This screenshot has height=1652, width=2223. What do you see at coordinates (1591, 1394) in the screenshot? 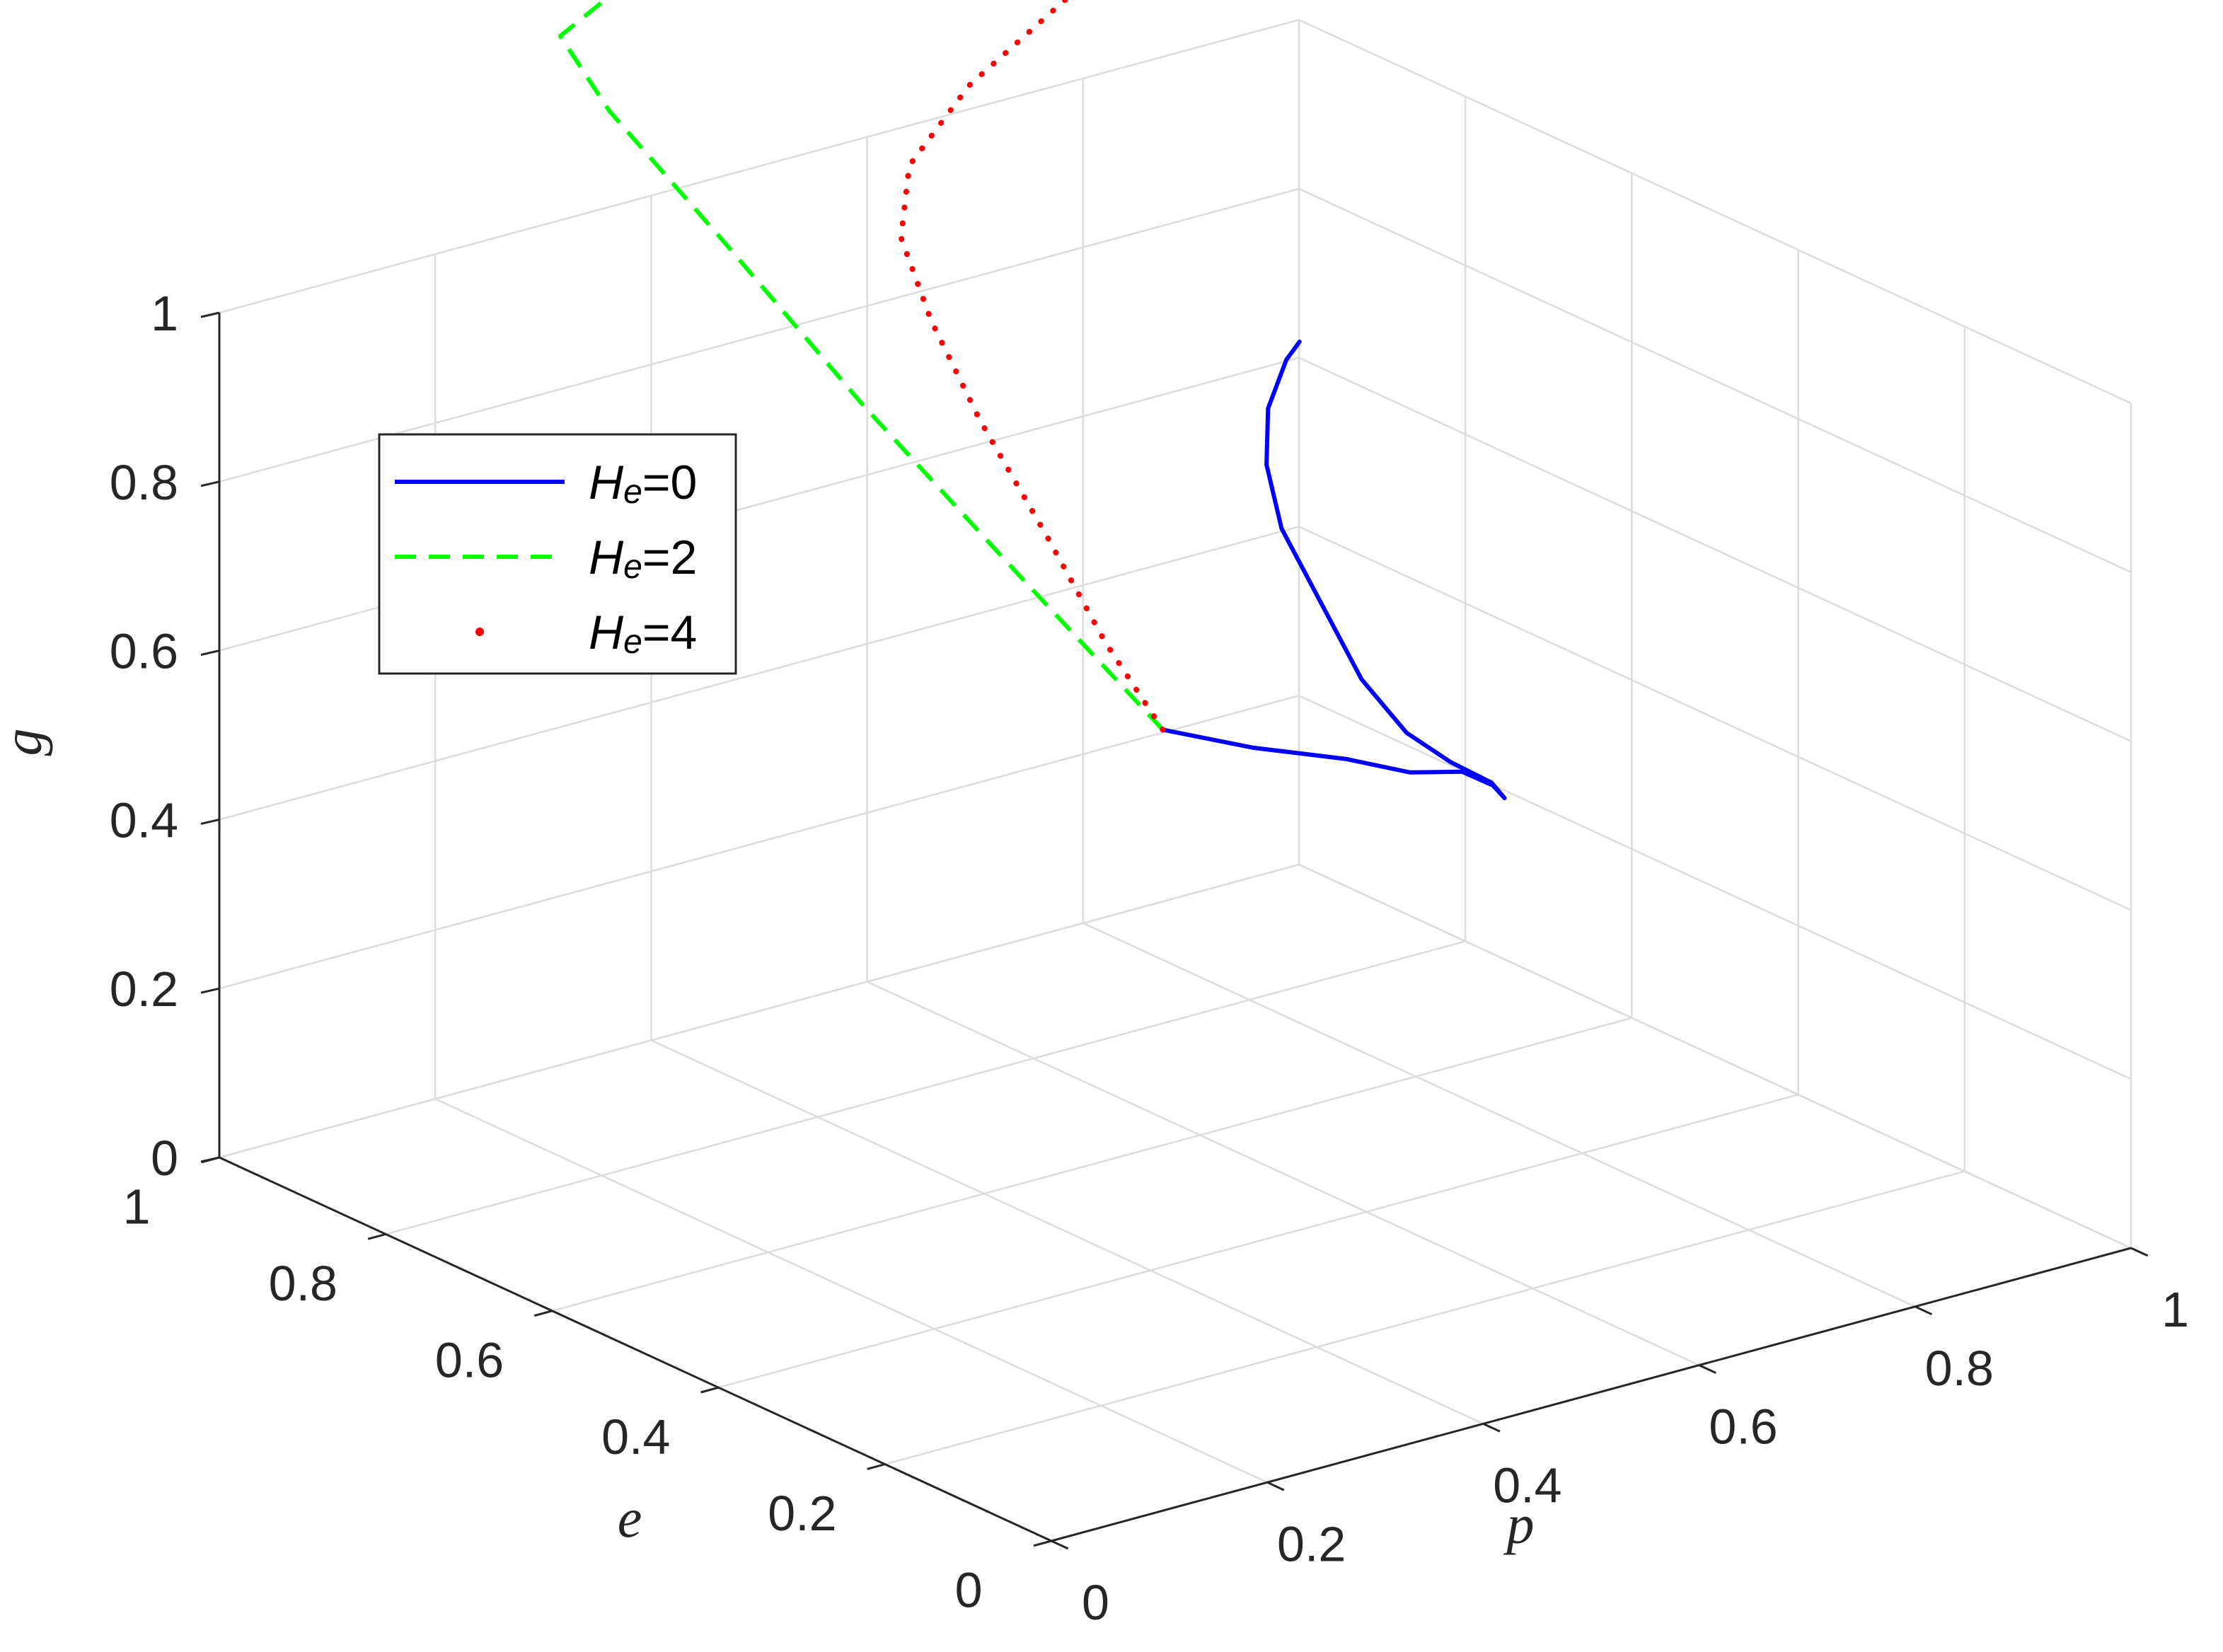
I see `p-axis-line` at bounding box center [1591, 1394].